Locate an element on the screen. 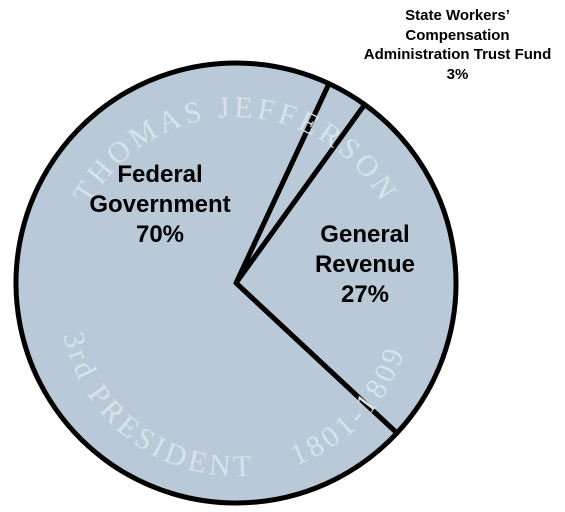 The width and height of the screenshot is (565, 512). slice-label: Federal Government 70% is located at coordinates (160, 205).